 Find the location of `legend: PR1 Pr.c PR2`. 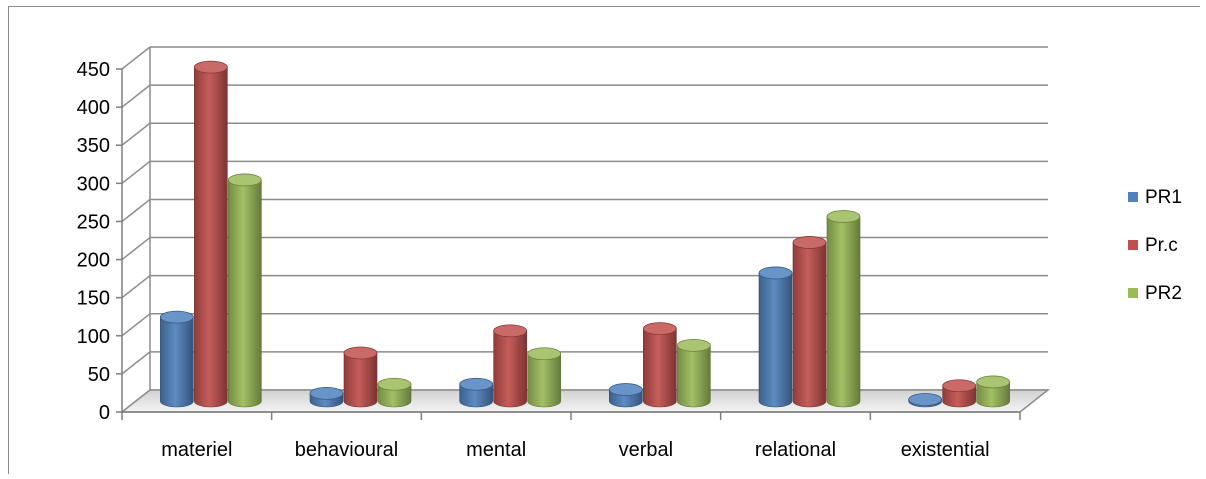

legend: PR1 Pr.c PR2 is located at coordinates (1155, 245).